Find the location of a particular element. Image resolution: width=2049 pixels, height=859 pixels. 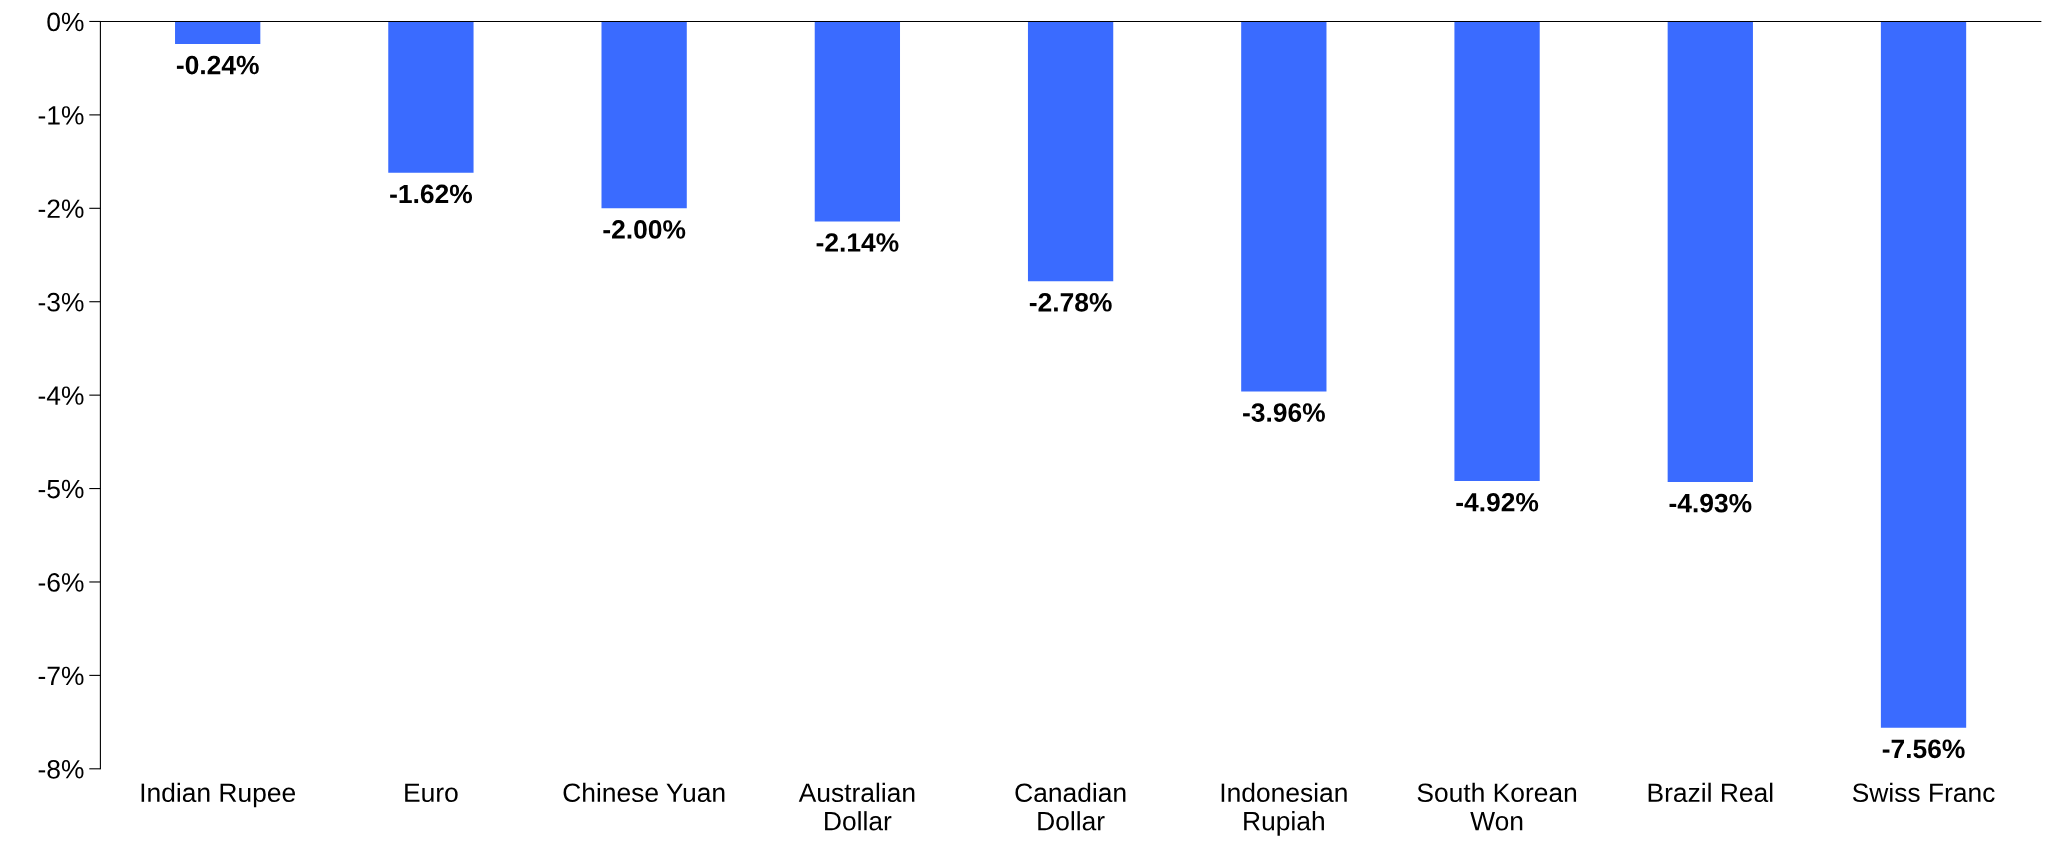

y-tick-label: -2% is located at coordinates (61, 209).